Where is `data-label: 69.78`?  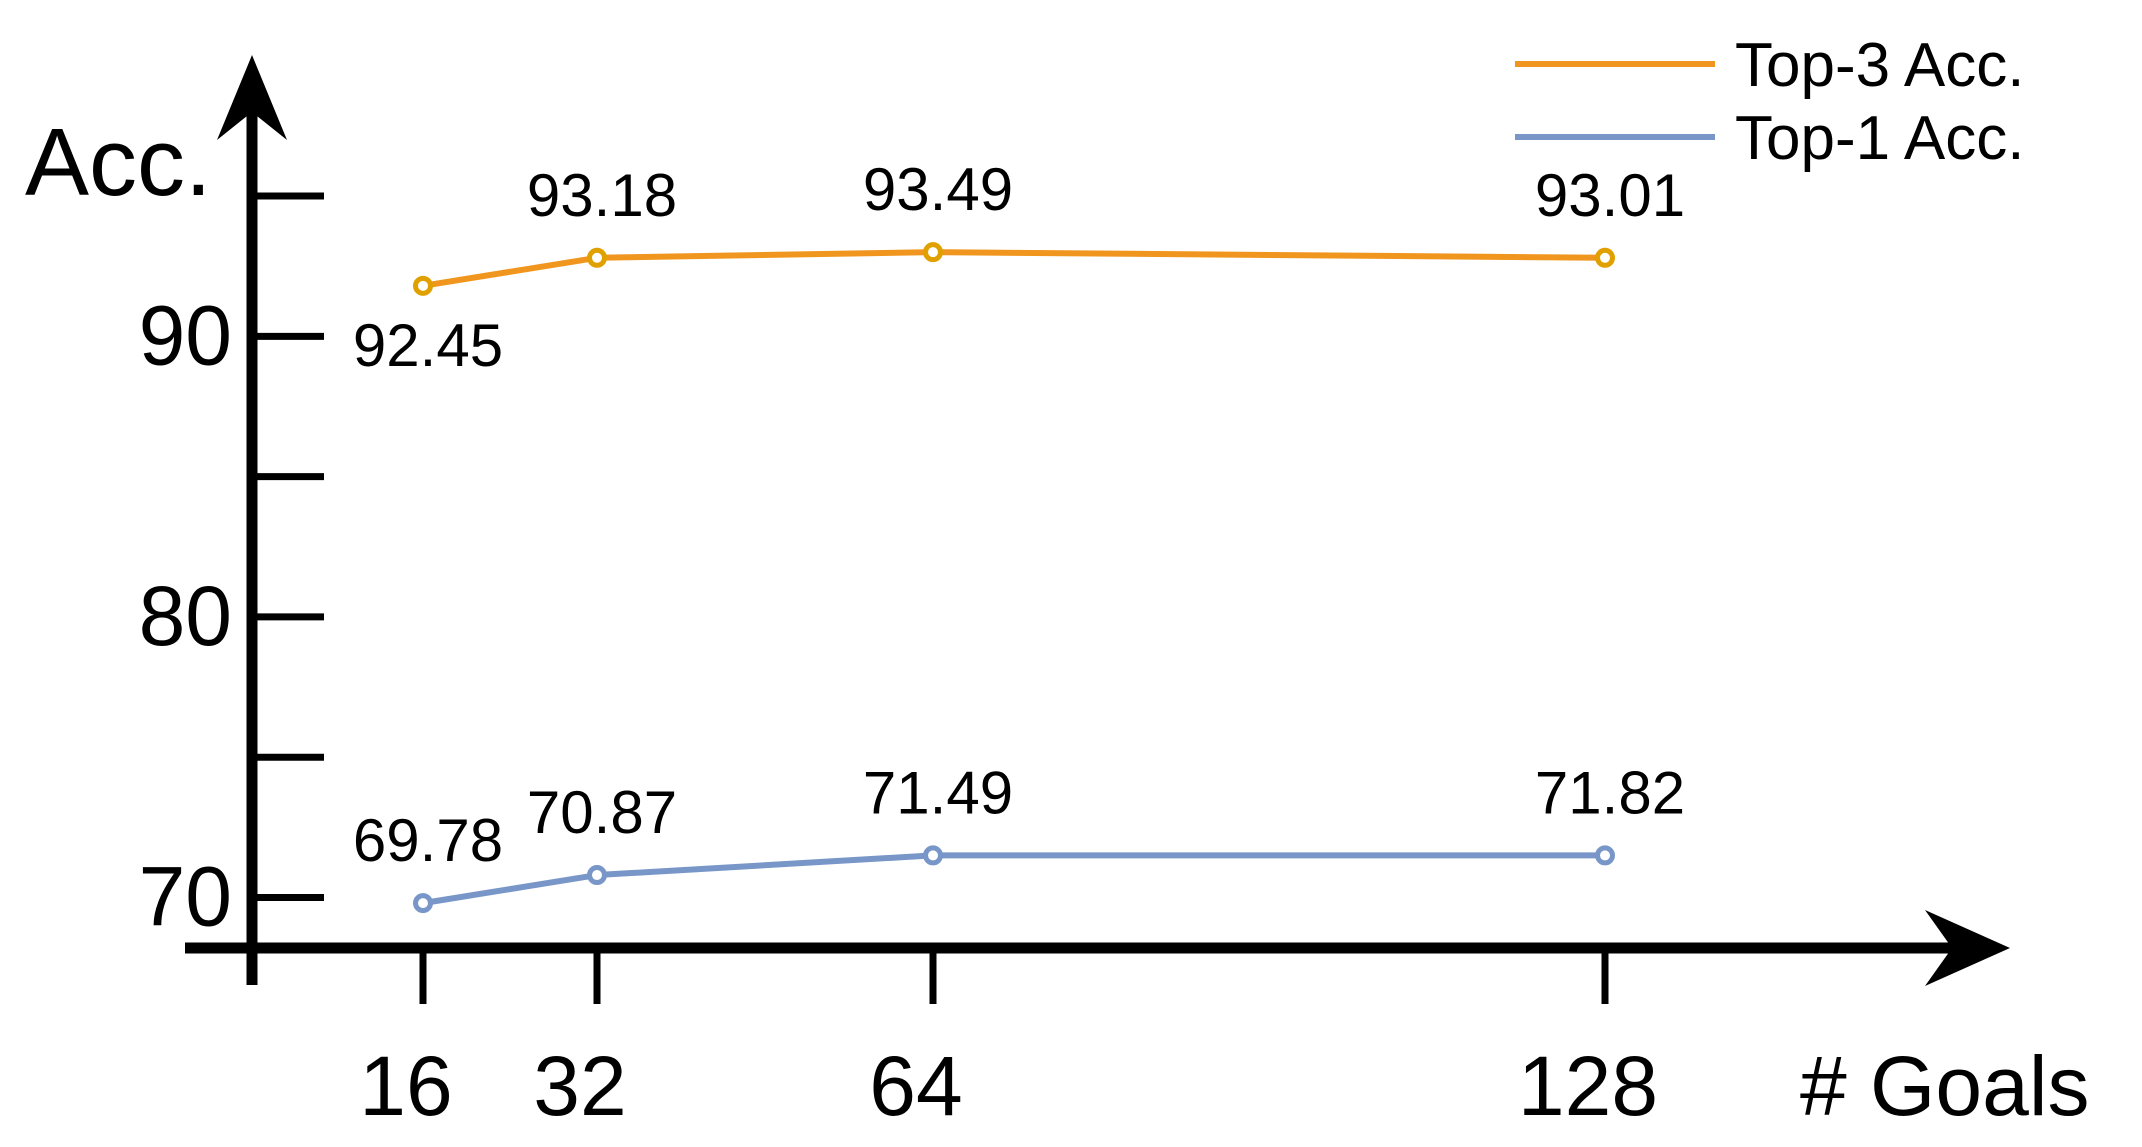
data-label: 69.78 is located at coordinates (428, 840).